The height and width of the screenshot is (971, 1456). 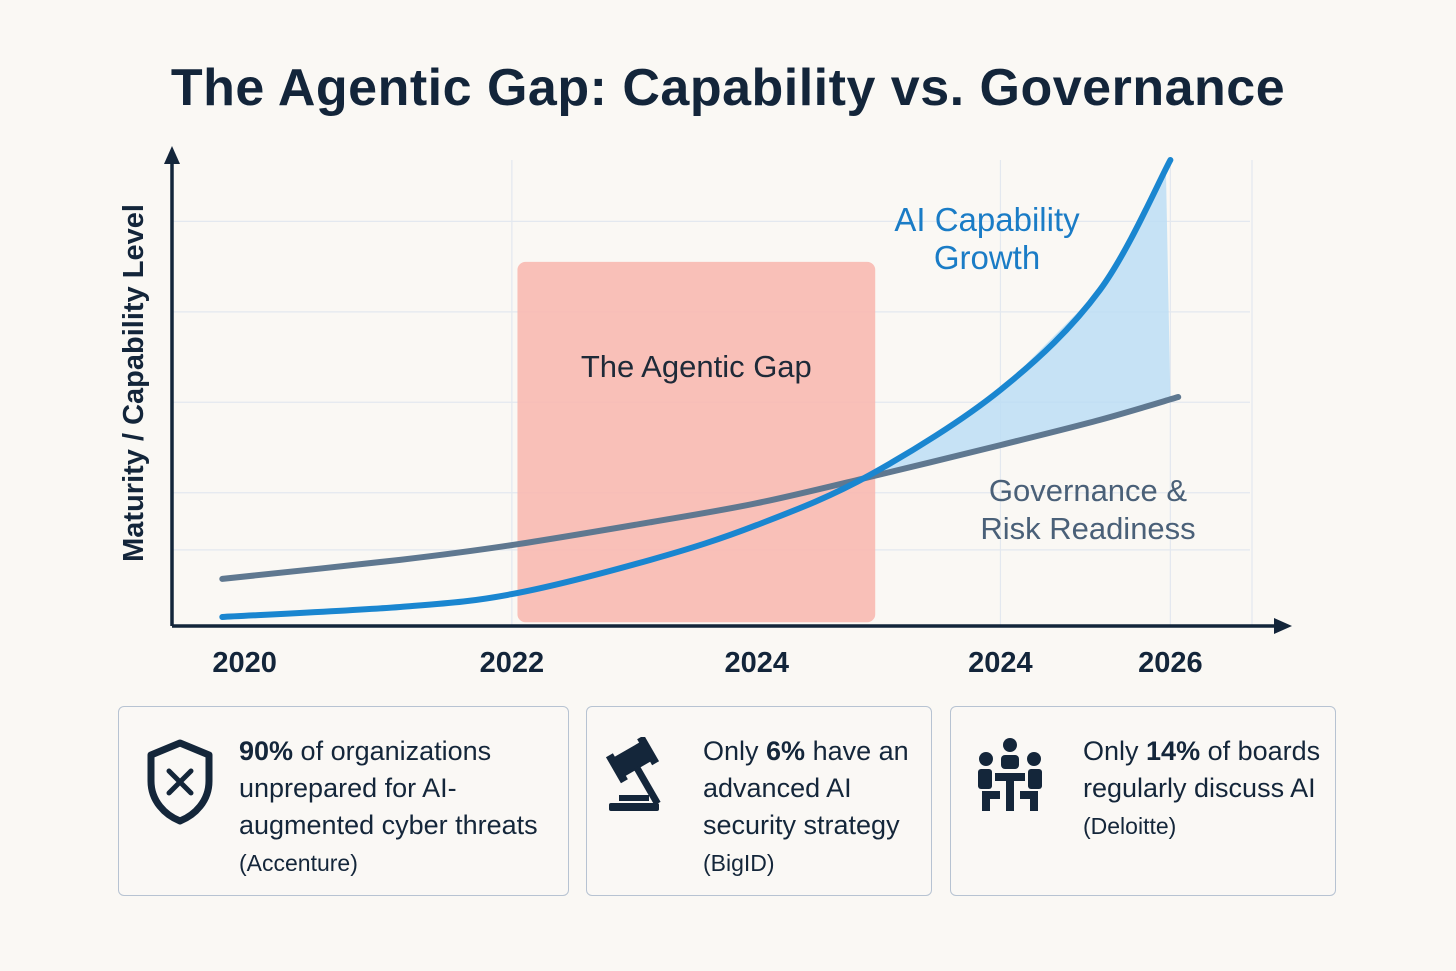 What do you see at coordinates (987, 257) in the screenshot?
I see `capability-series-label: Growth` at bounding box center [987, 257].